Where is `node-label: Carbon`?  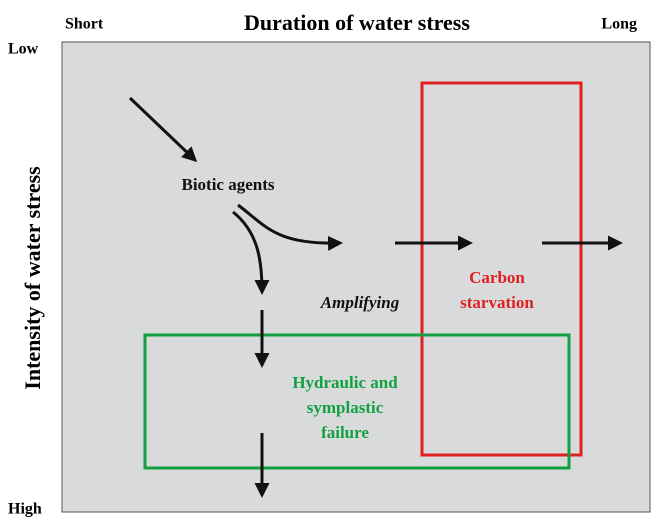
node-label: Carbon is located at coordinates (497, 277).